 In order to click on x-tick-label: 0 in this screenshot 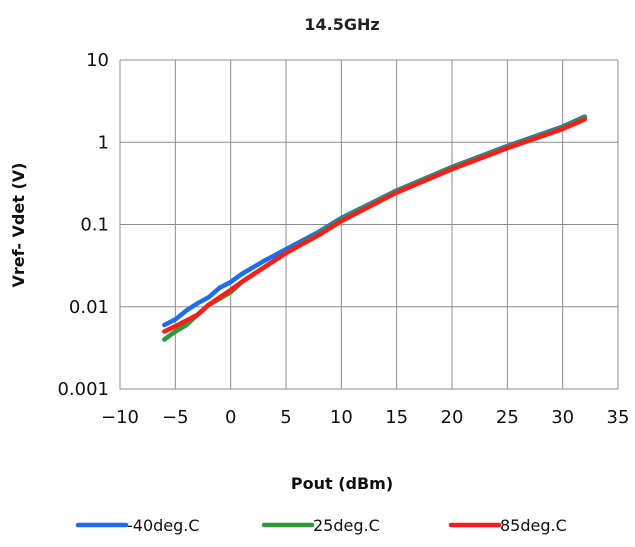, I will do `click(230, 417)`.